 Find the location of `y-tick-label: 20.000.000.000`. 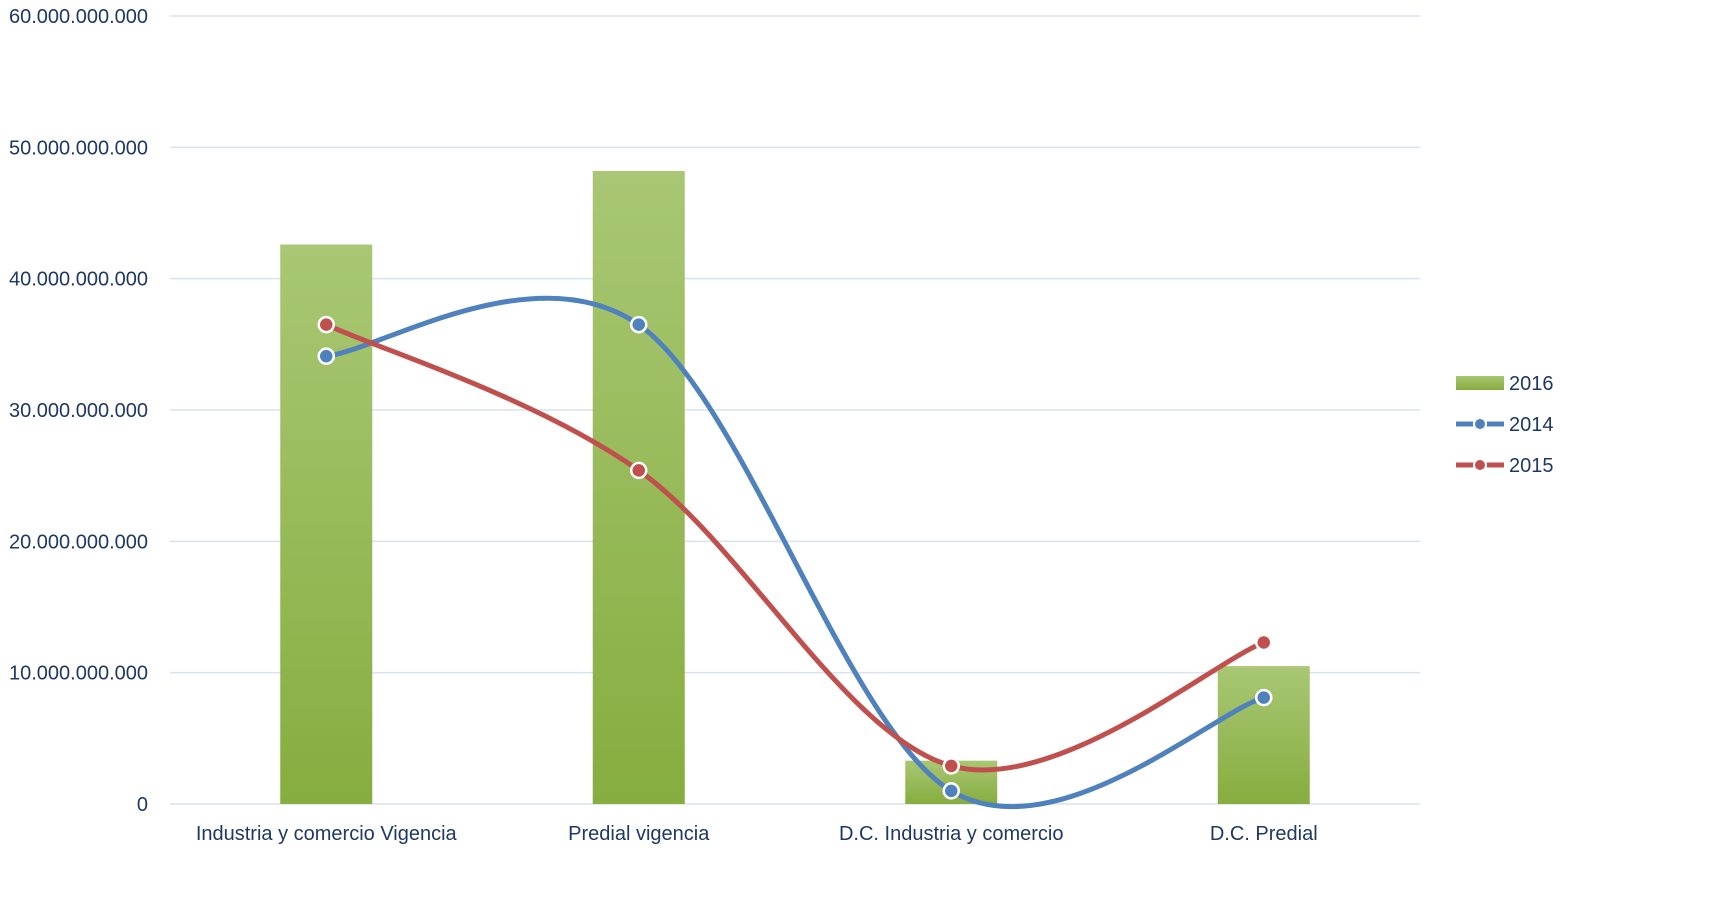

y-tick-label: 20.000.000.000 is located at coordinates (78, 542).